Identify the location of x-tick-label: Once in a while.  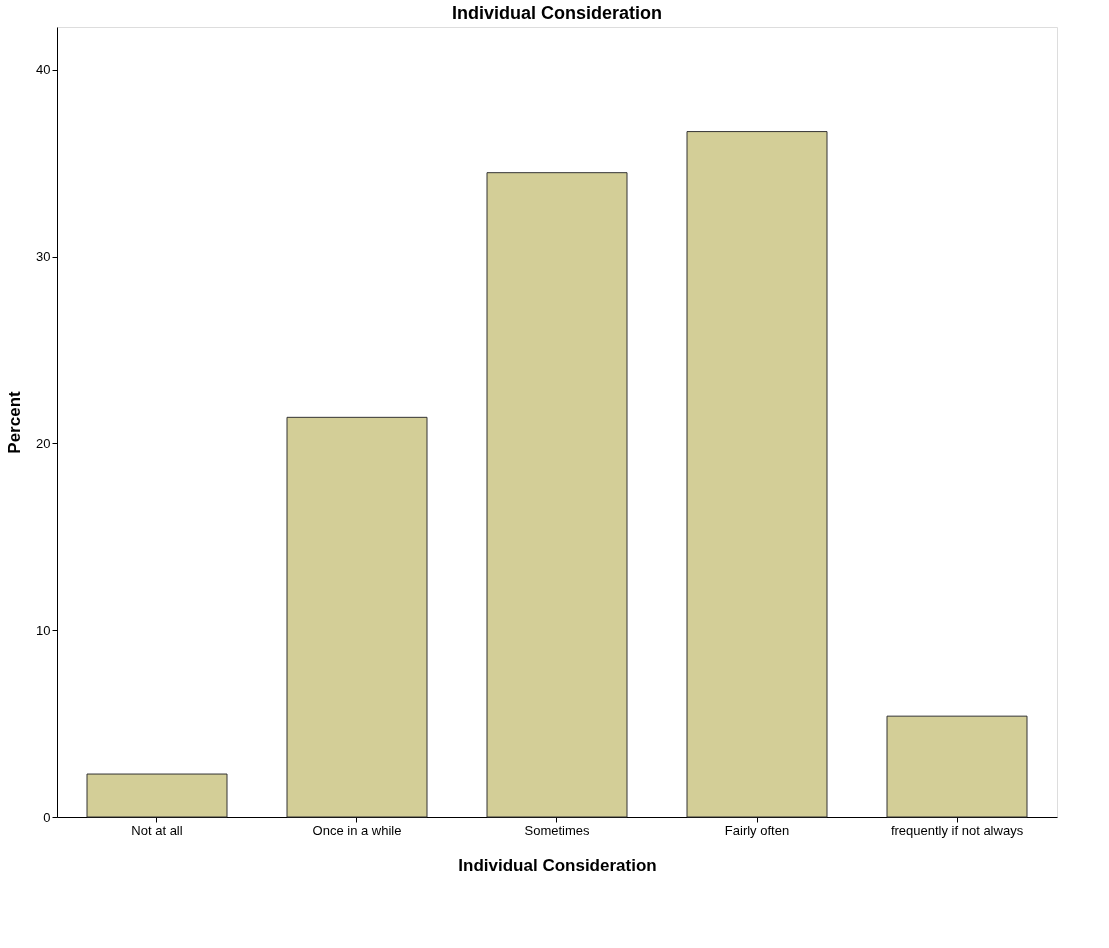
(357, 830).